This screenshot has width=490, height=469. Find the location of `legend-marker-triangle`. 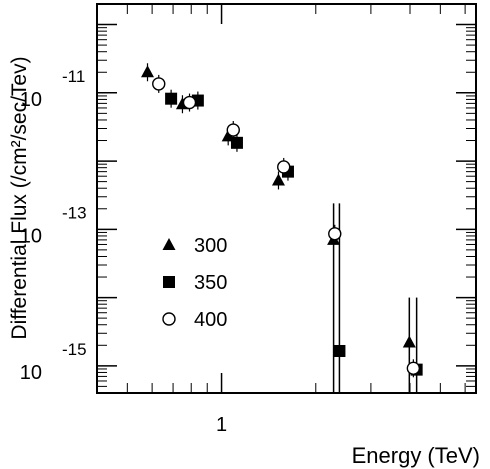

legend-marker-triangle is located at coordinates (169, 244).